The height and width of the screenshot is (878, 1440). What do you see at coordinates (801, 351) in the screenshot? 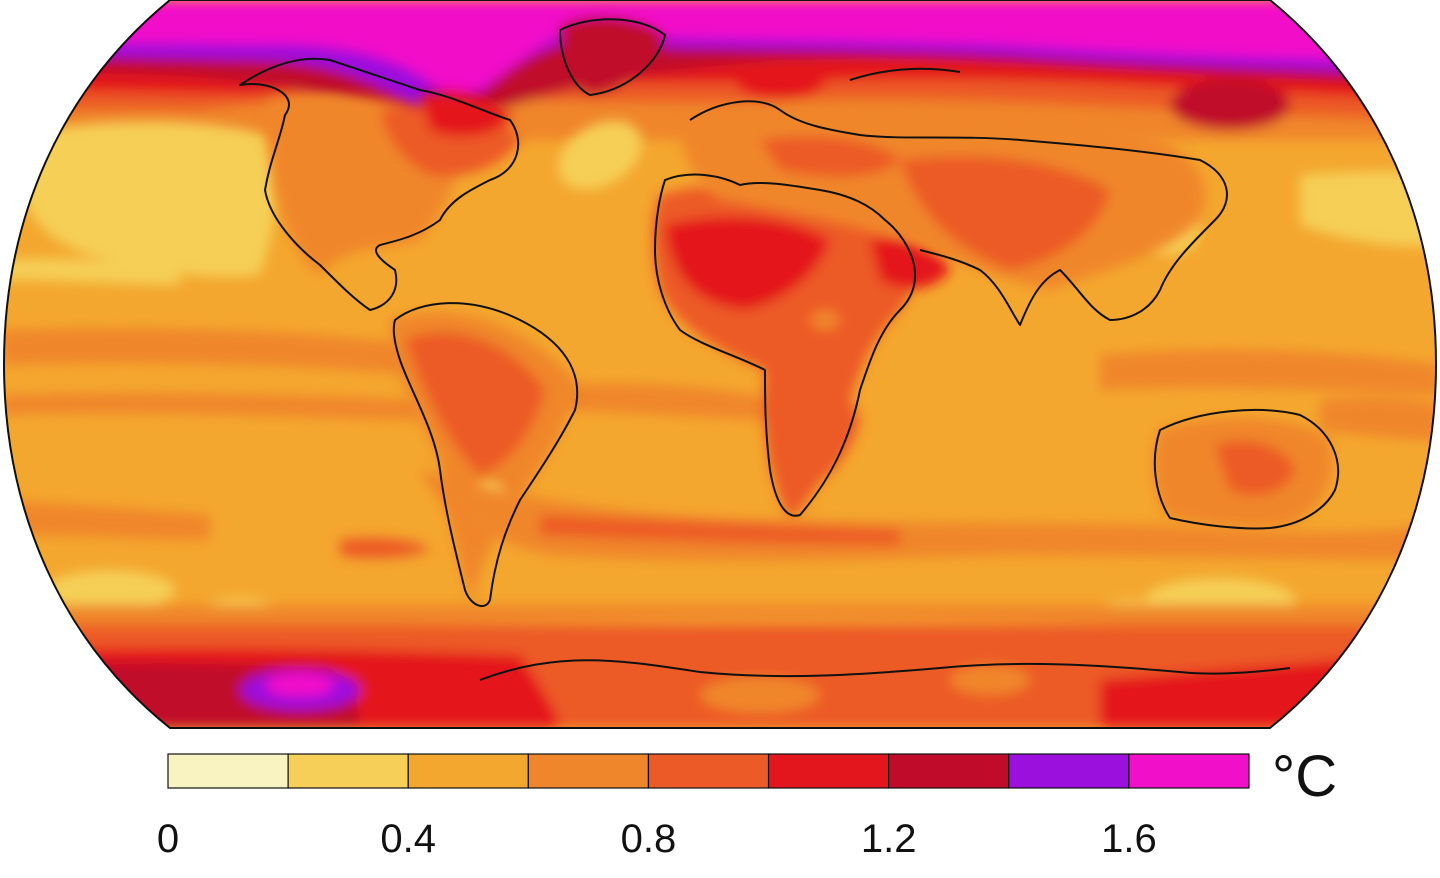
I see `africa` at bounding box center [801, 351].